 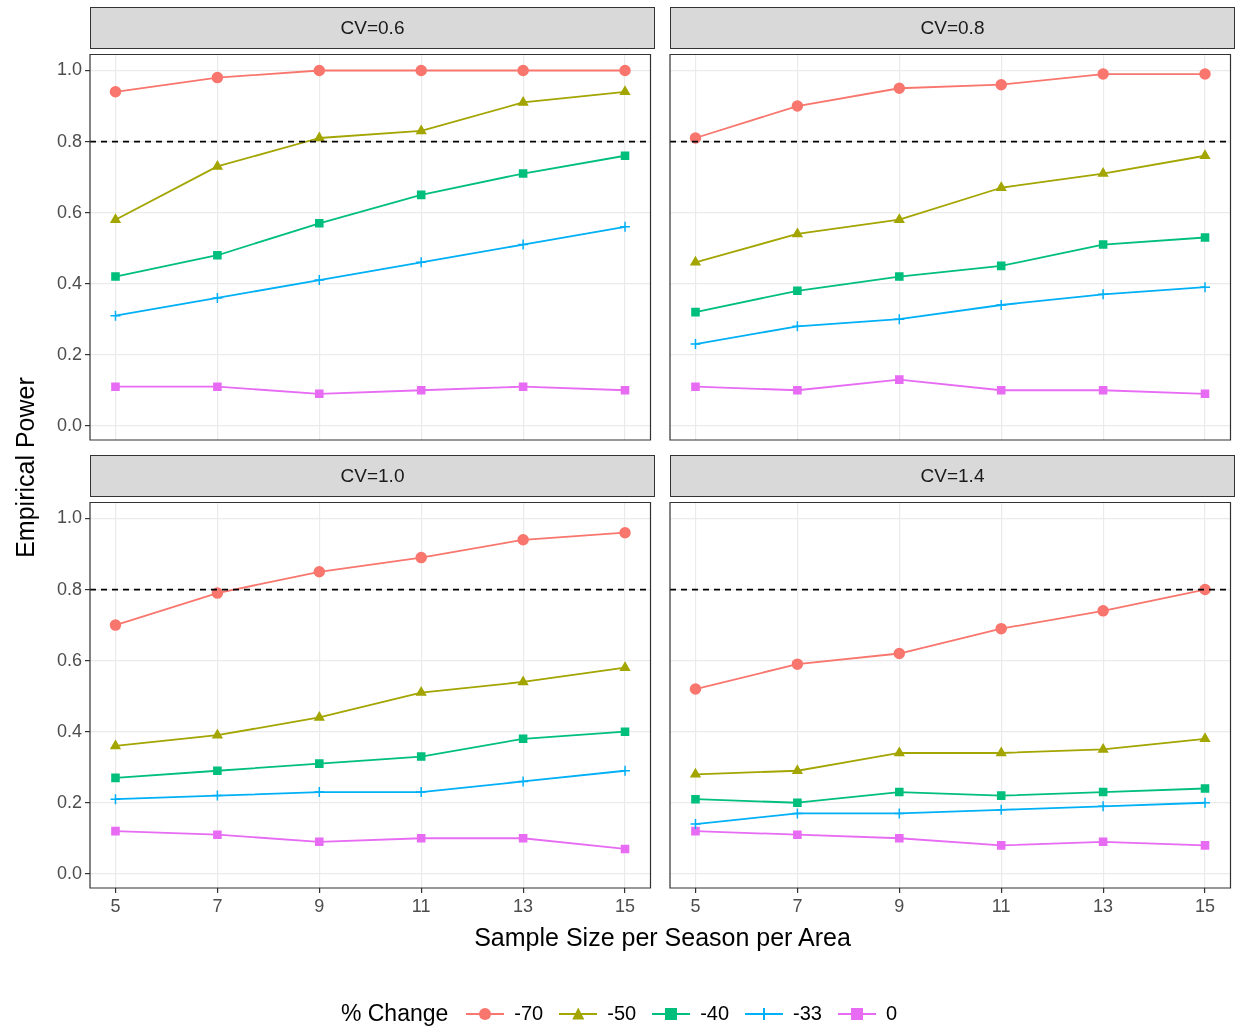 What do you see at coordinates (715, 1013) in the screenshot?
I see `legend-label: -40` at bounding box center [715, 1013].